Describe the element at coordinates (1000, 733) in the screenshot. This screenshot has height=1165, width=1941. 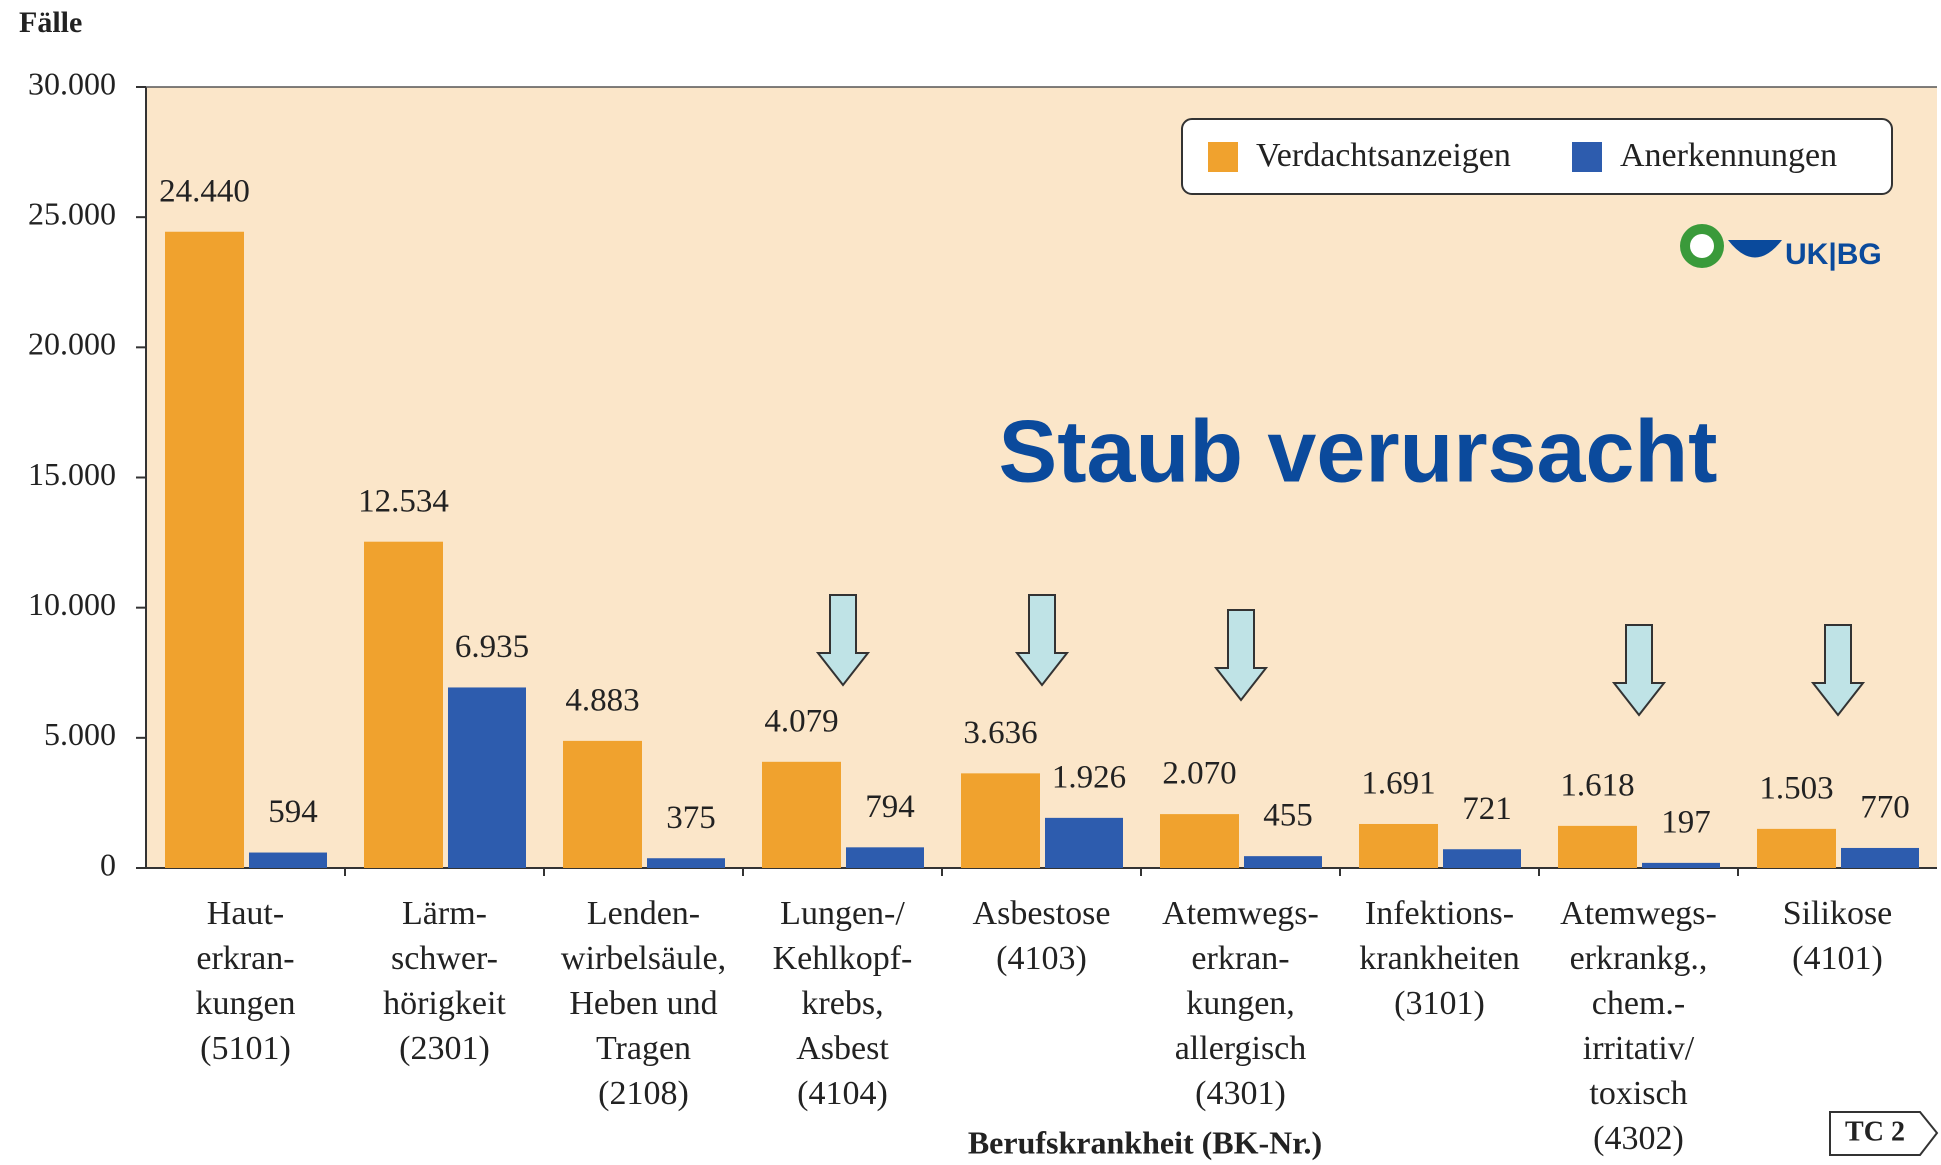
I see `value-label: 3.636` at that location.